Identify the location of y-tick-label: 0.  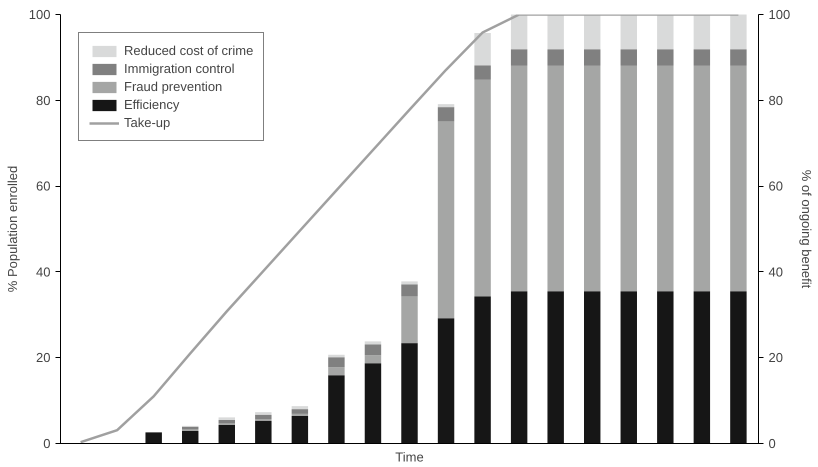
(47, 443).